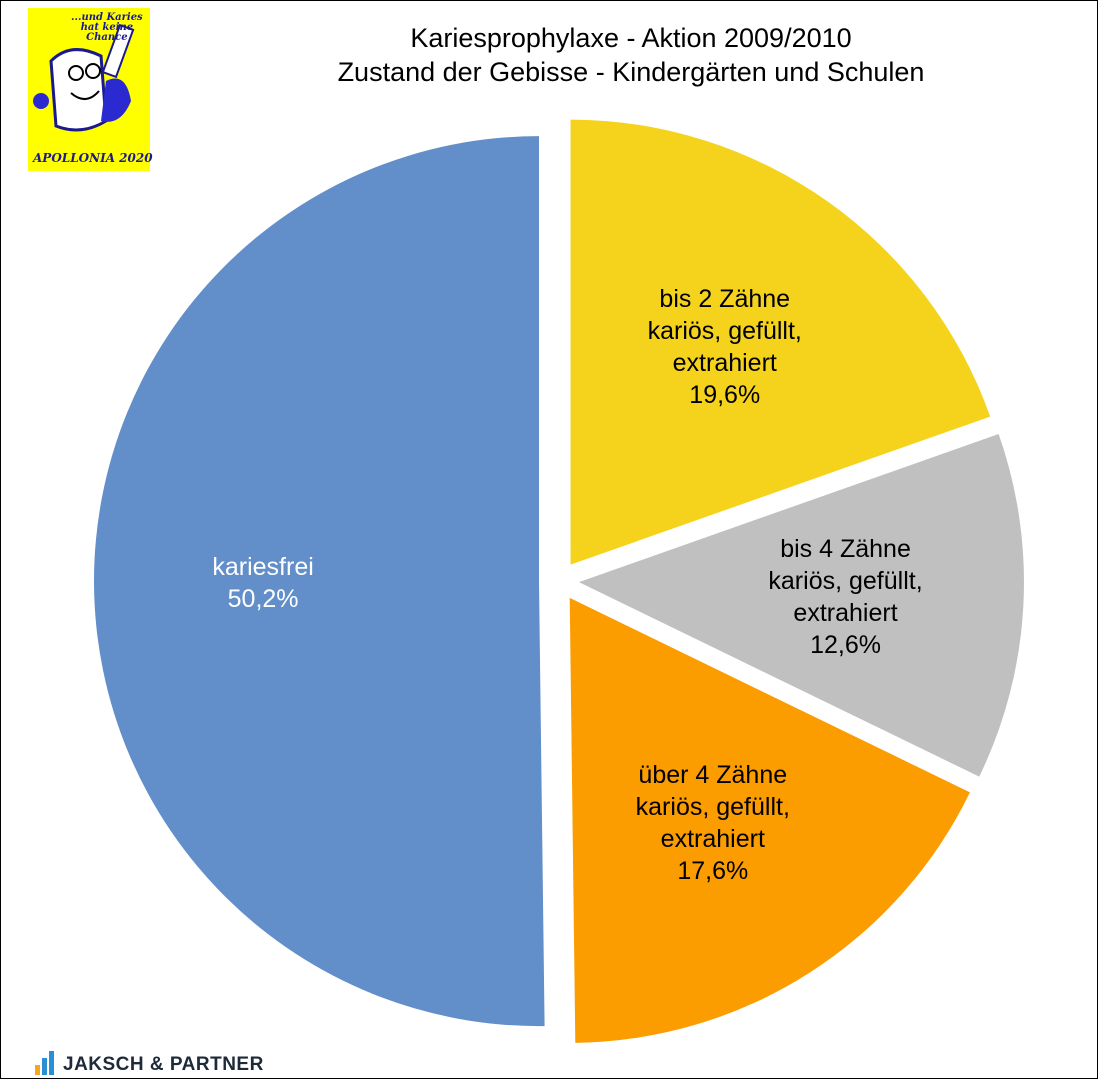  I want to click on logo-hand, so click(41, 101).